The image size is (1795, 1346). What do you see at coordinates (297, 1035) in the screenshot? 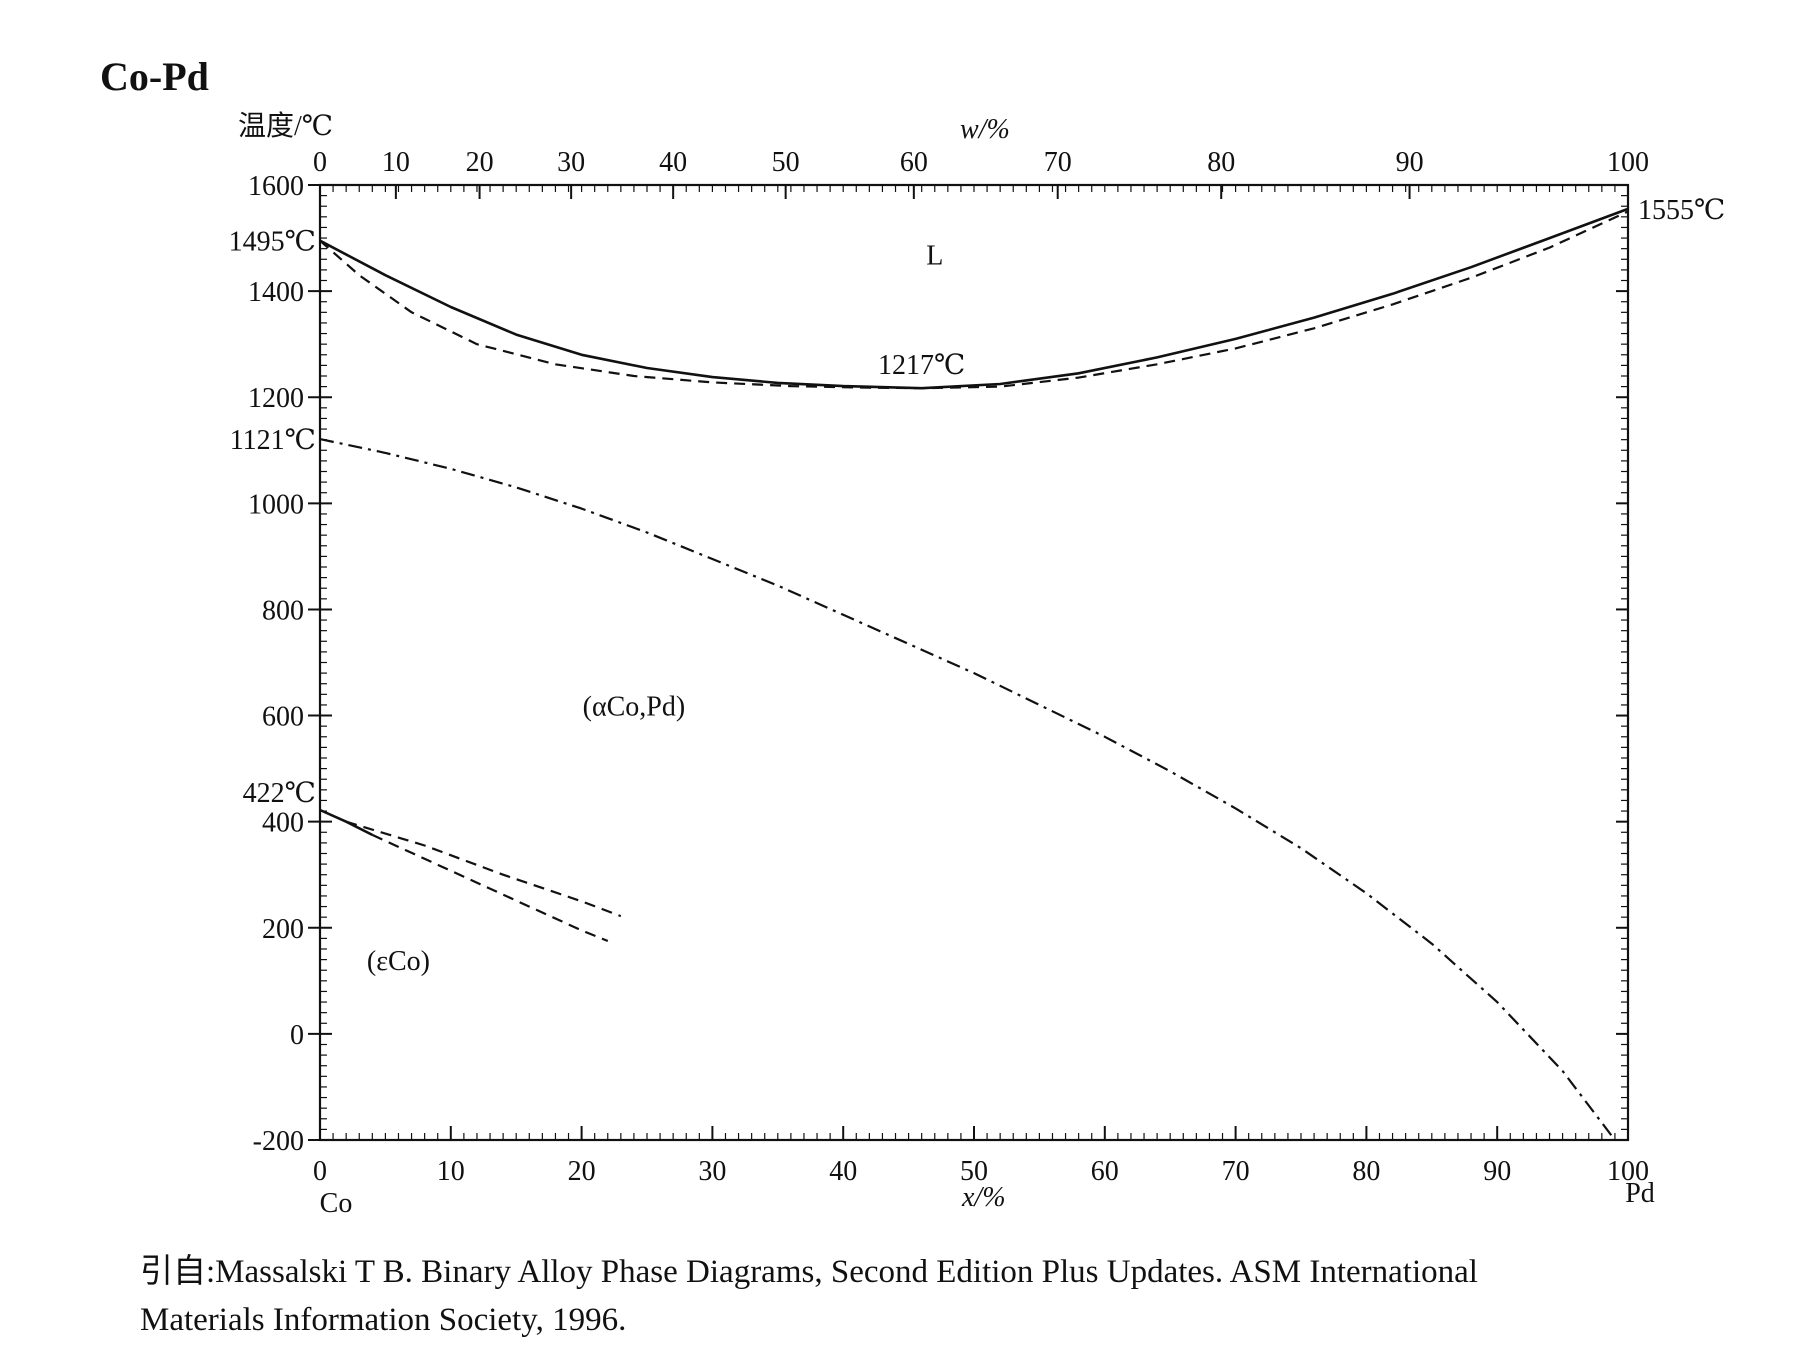
I see `y-tick-label: 0` at bounding box center [297, 1035].